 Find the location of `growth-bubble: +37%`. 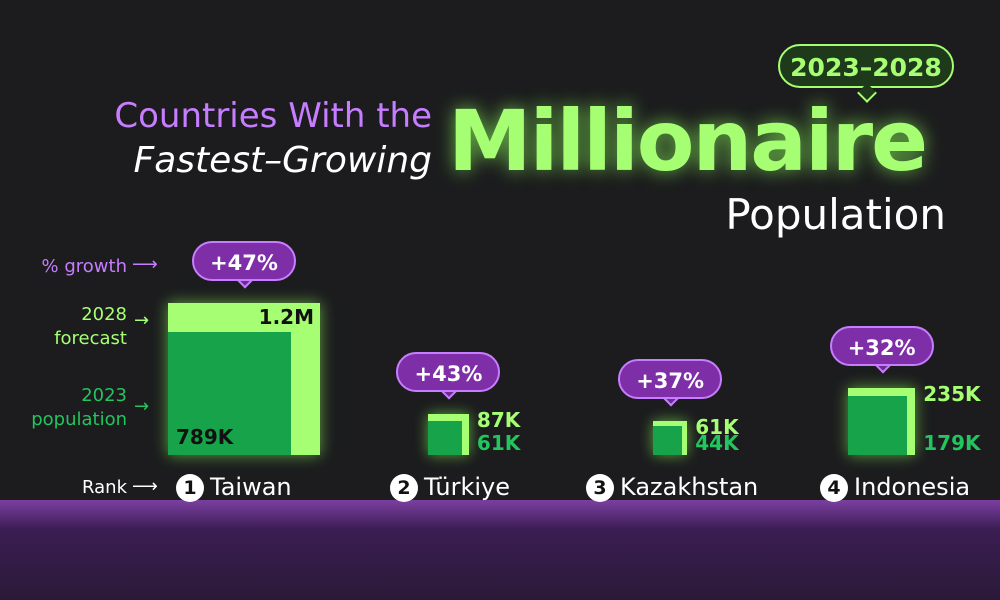

growth-bubble: +37% is located at coordinates (670, 378).